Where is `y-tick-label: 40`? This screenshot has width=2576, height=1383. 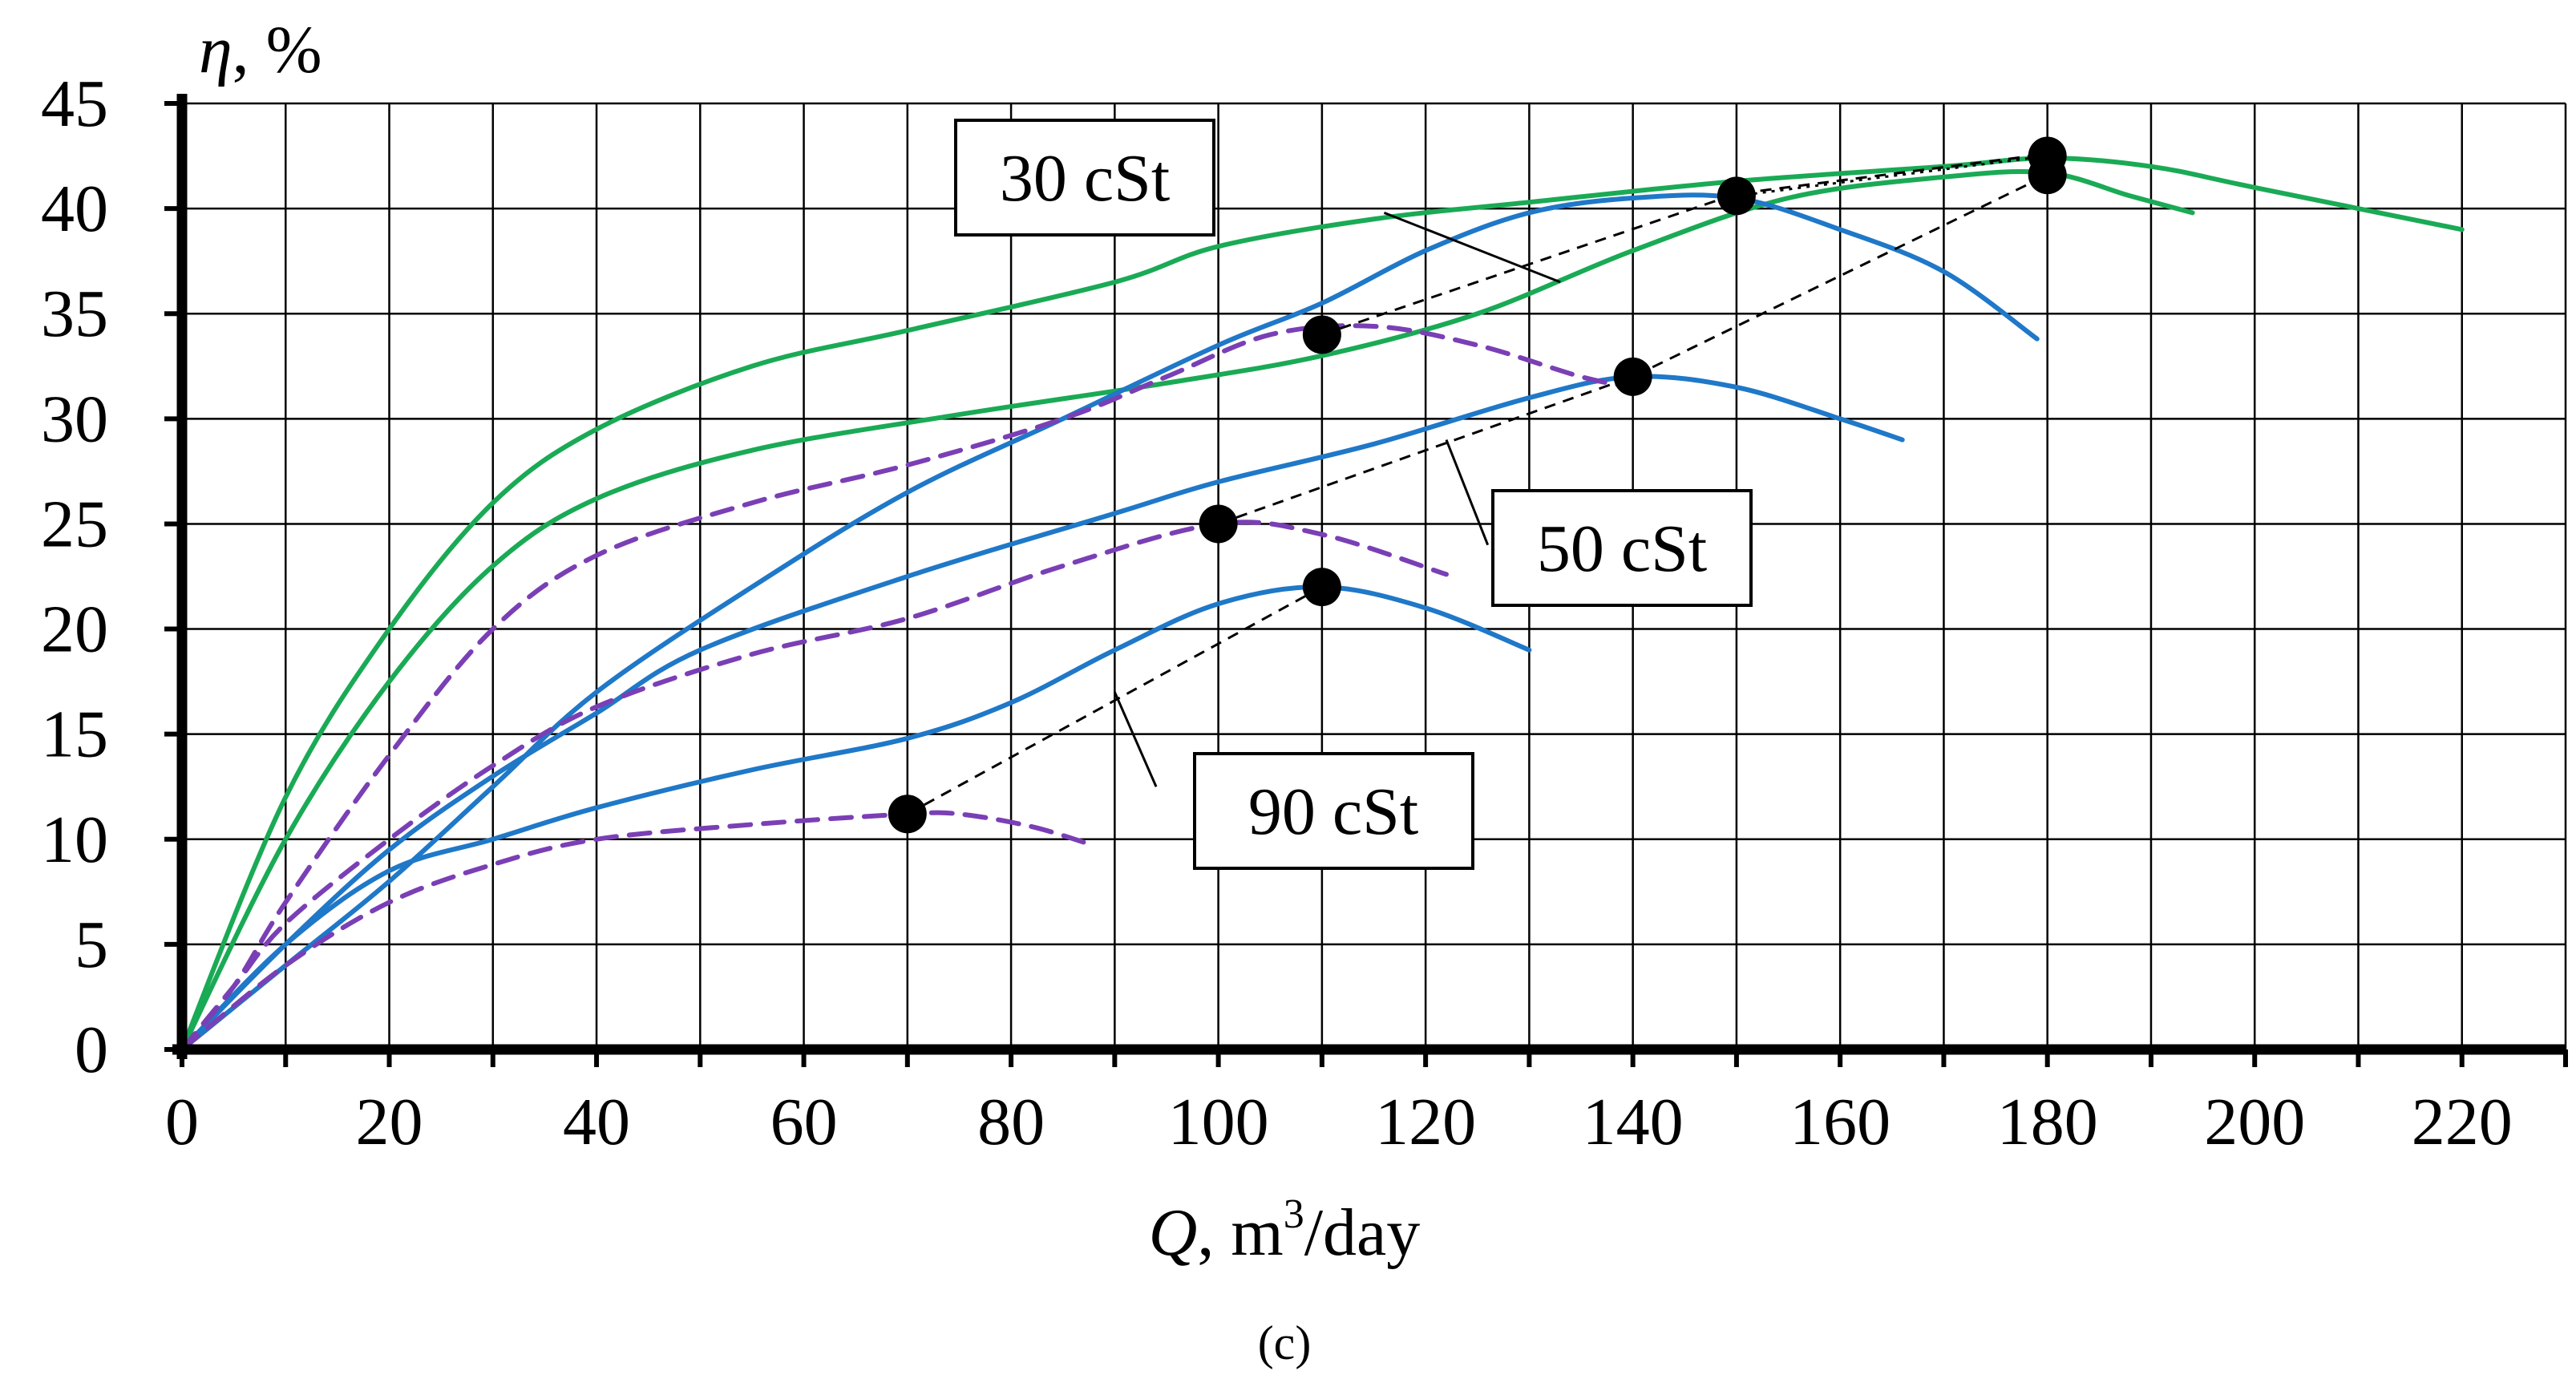
y-tick-label: 40 is located at coordinates (74, 209).